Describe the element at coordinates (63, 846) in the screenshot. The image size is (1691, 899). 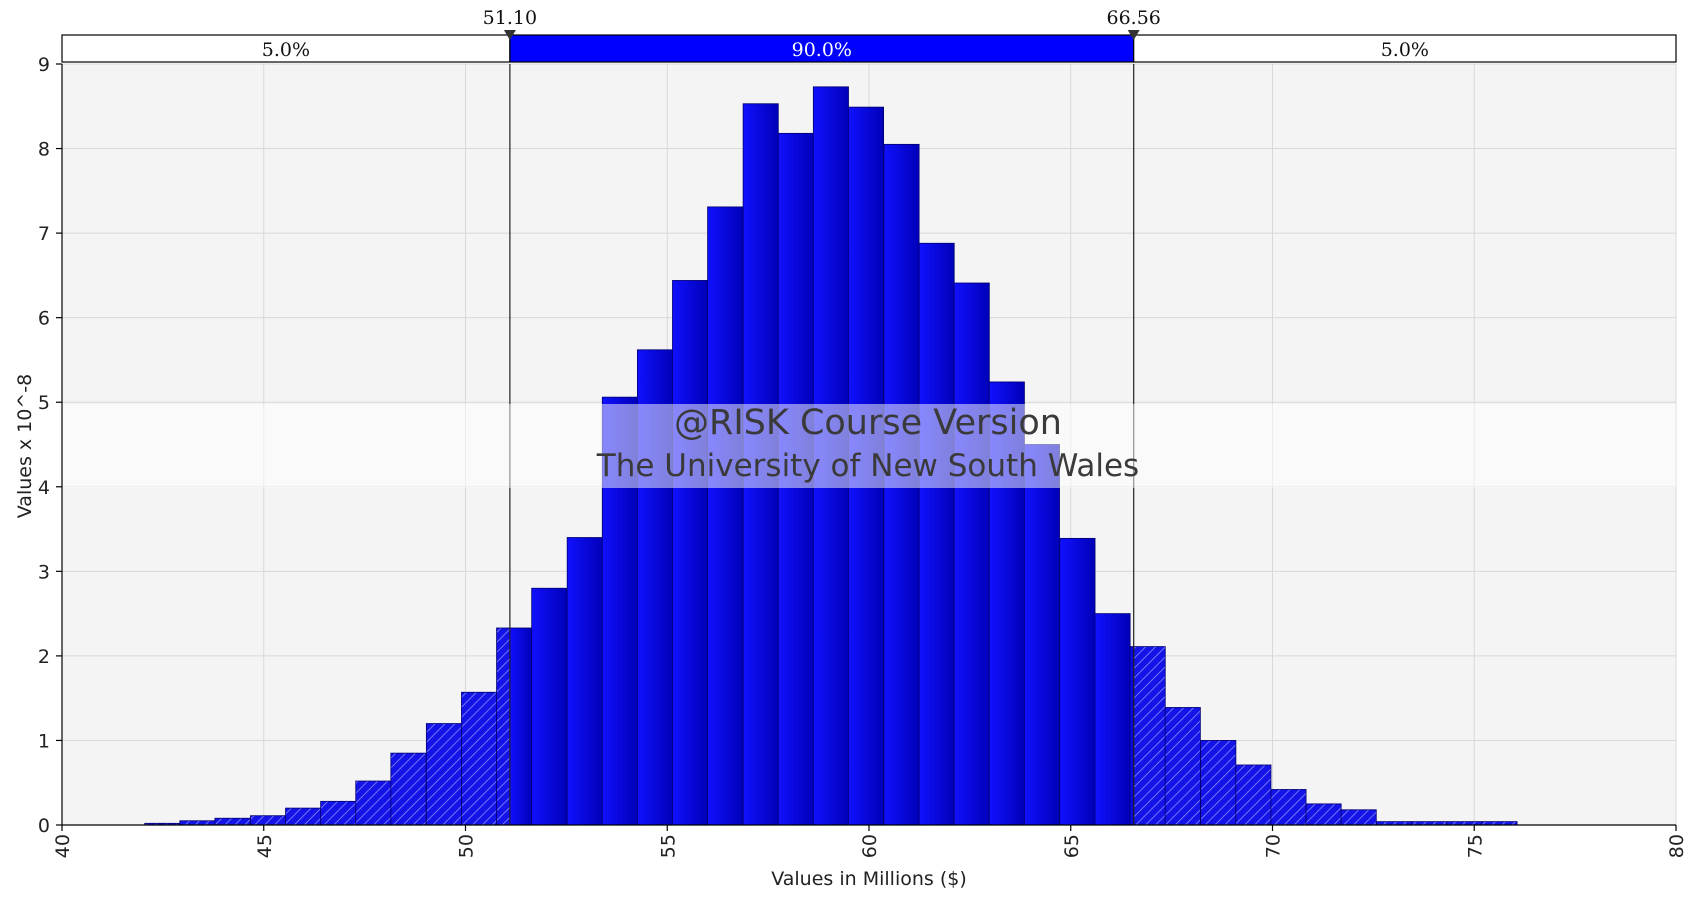
I see `x-tick-label: 40` at that location.